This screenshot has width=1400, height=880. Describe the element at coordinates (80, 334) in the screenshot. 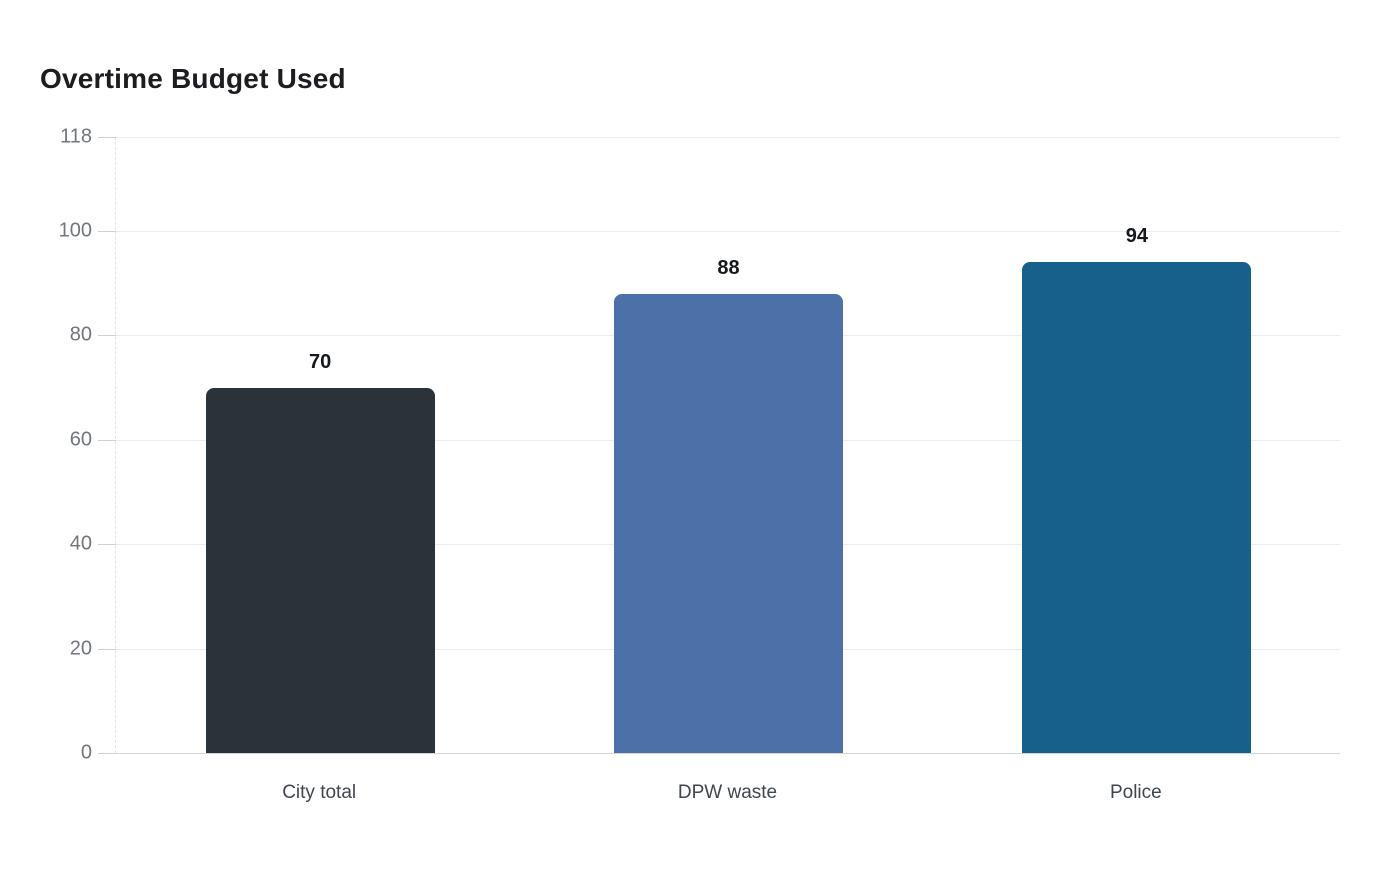

I see `y-tick-label-80: 80` at that location.